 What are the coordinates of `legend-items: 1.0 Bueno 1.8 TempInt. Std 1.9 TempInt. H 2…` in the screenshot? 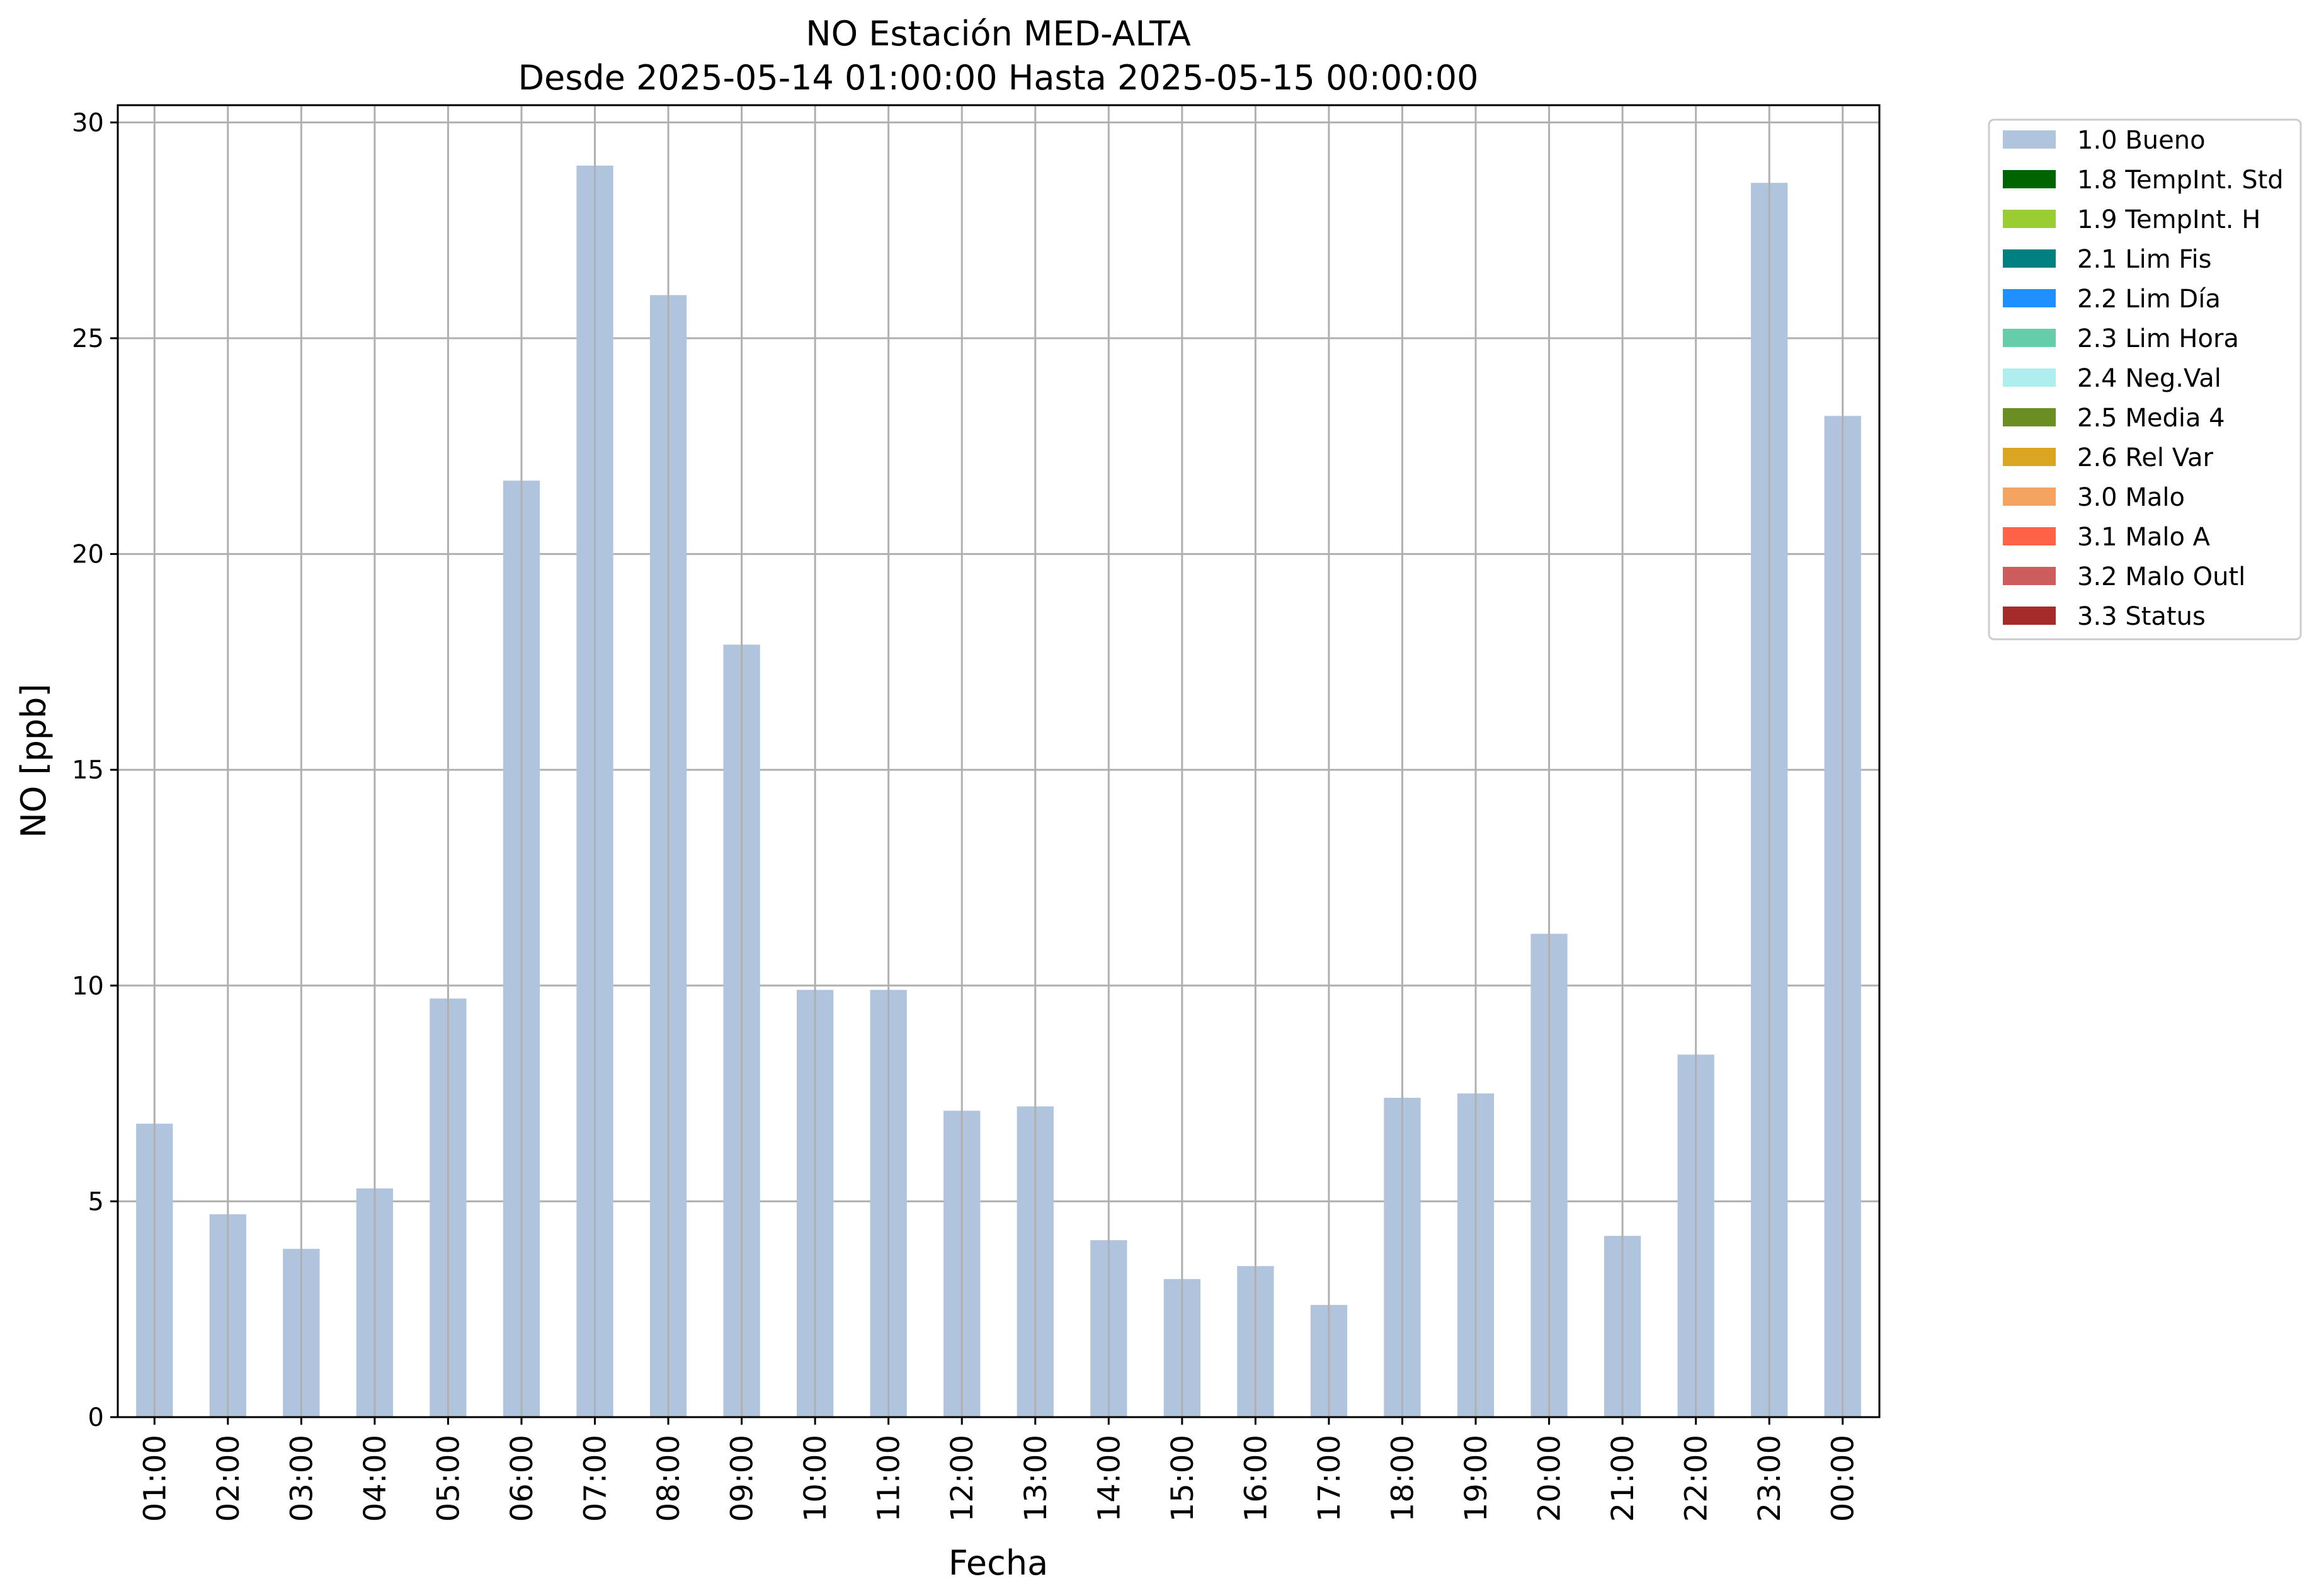 It's located at (2143, 378).